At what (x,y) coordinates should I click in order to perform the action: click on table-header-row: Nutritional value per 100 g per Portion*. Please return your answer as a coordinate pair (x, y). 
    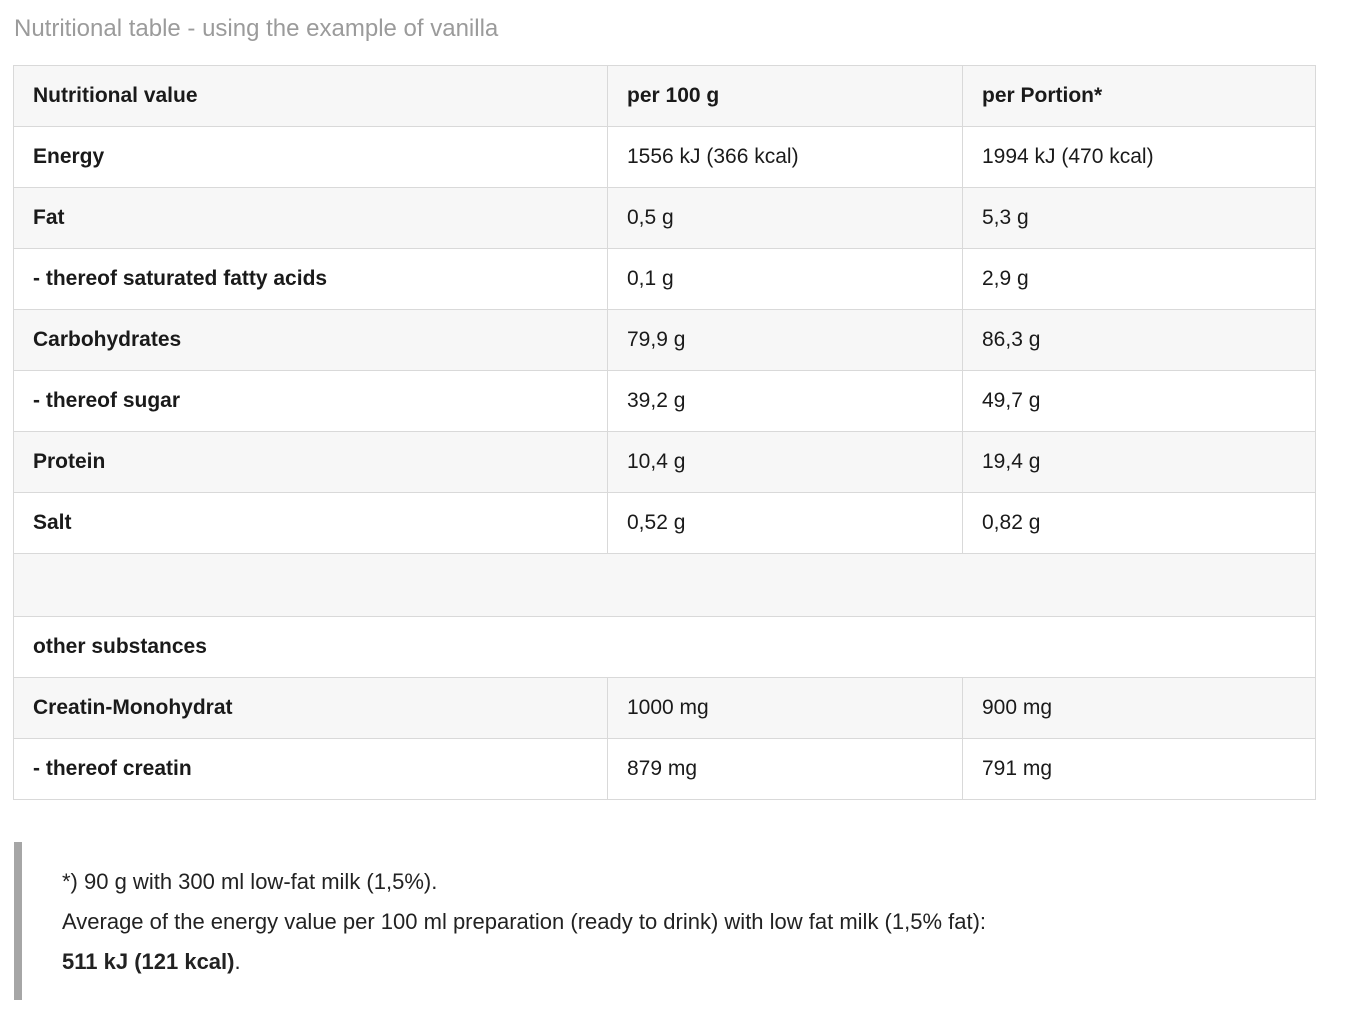
    Looking at the image, I should click on (664, 96).